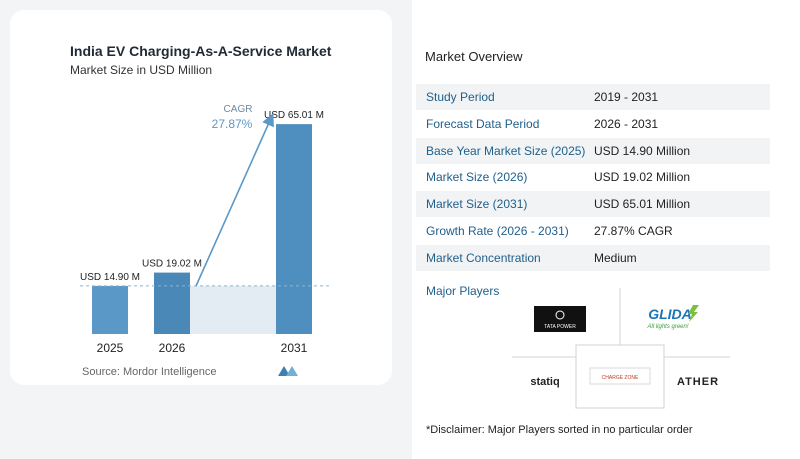 The width and height of the screenshot is (800, 459). What do you see at coordinates (626, 124) in the screenshot?
I see `row-value: 2026 - 2031` at bounding box center [626, 124].